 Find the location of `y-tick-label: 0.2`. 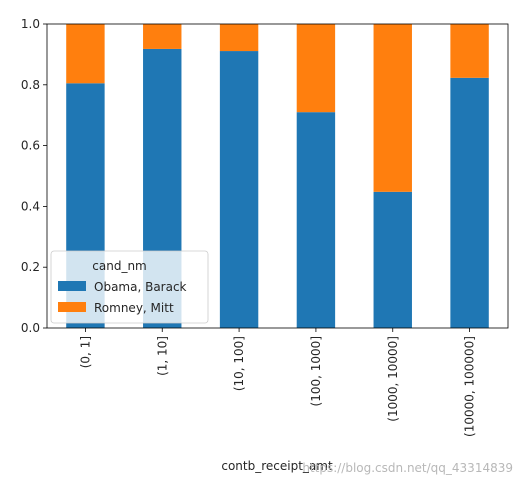

y-tick-label: 0.2 is located at coordinates (30, 267).